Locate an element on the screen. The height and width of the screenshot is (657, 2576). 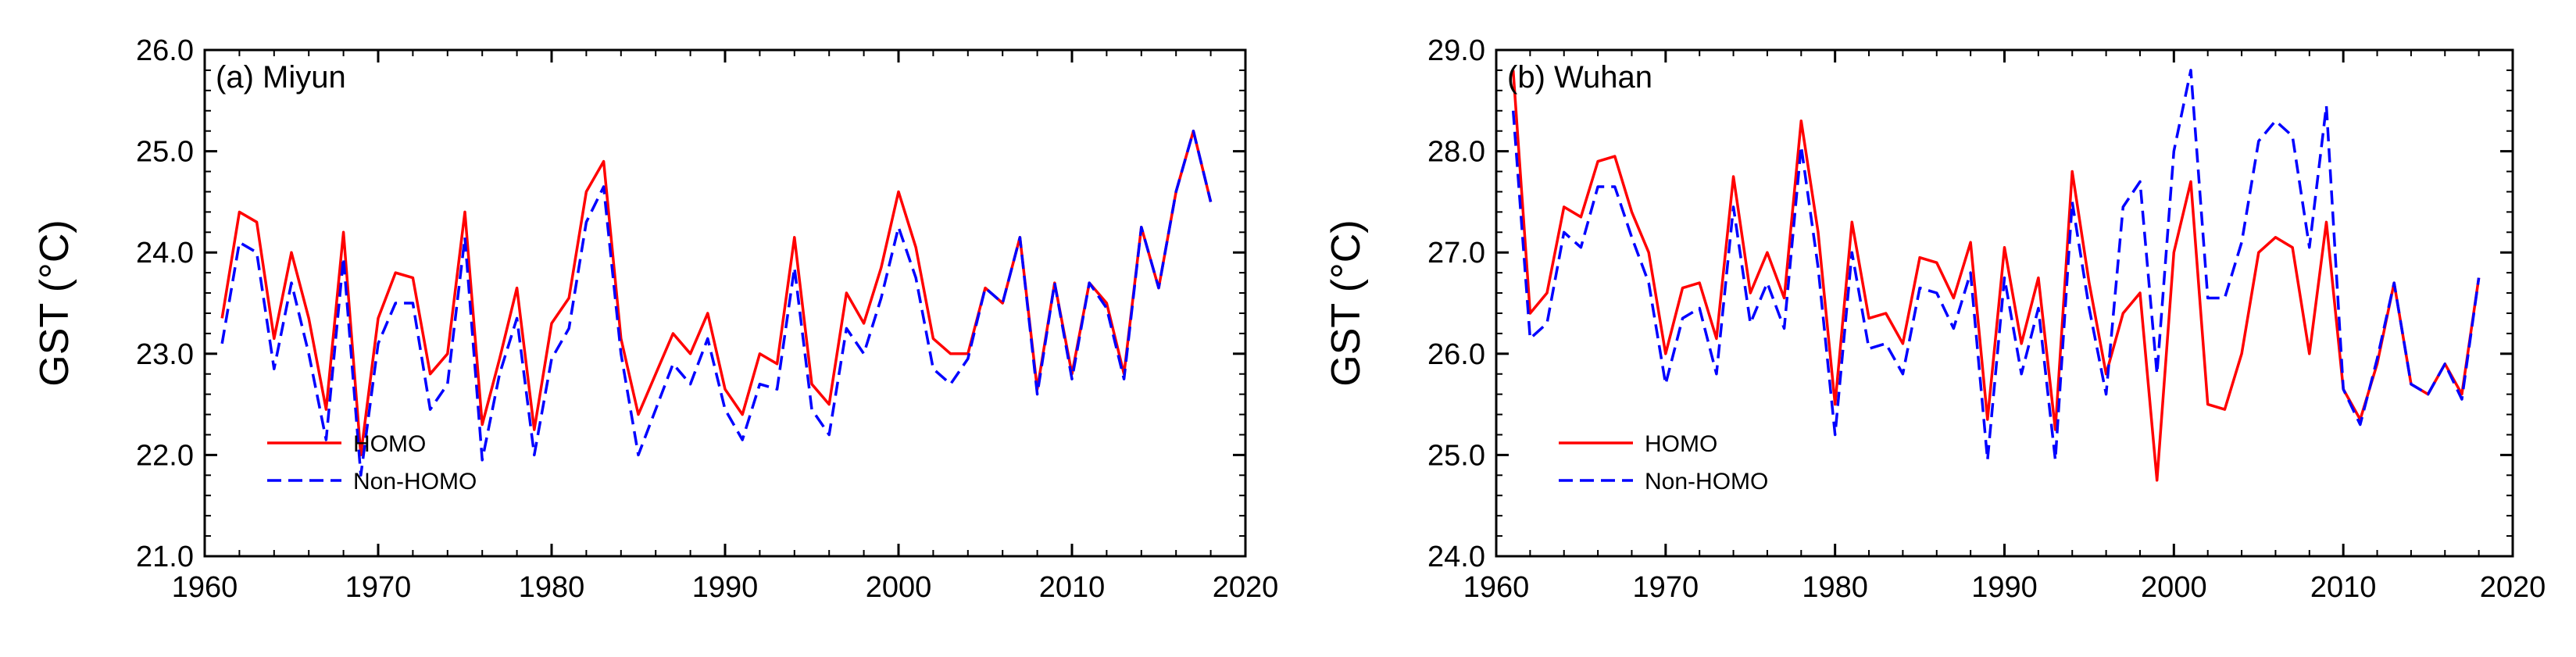
panel-title: (b) Wuhan is located at coordinates (1580, 77).